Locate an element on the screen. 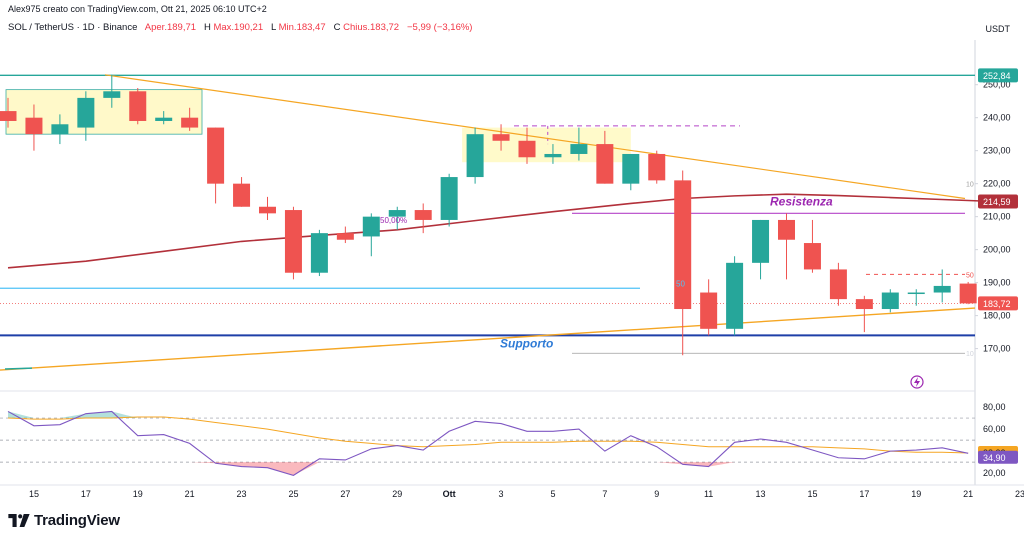  brand-name: TradingView is located at coordinates (77, 520).